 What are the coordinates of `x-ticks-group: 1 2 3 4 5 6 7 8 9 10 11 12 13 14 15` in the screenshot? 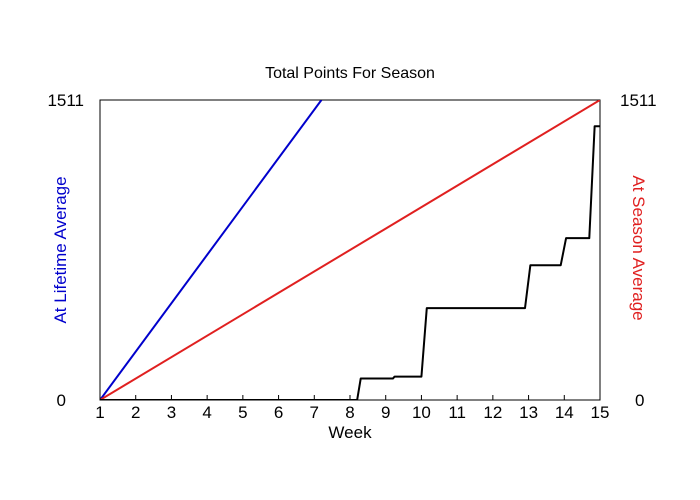 It's located at (352, 408).